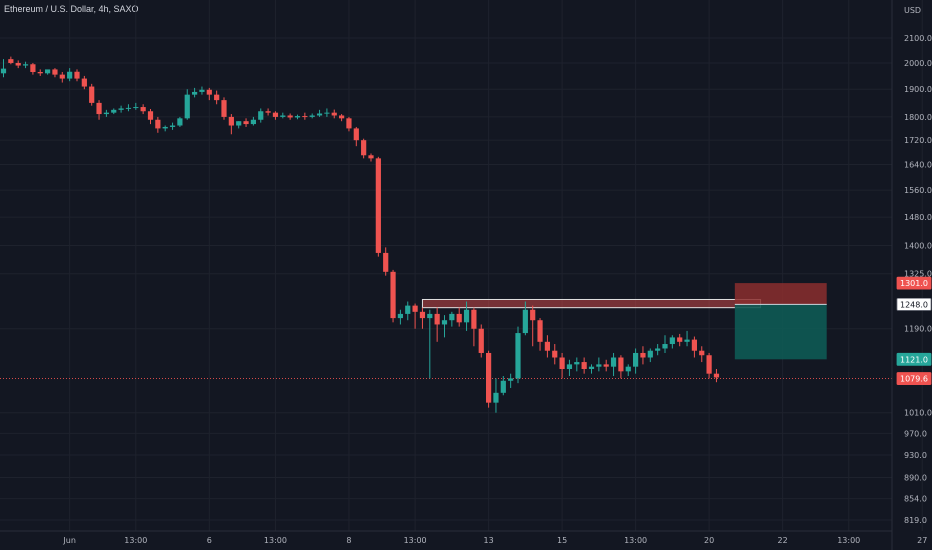 The image size is (932, 550). What do you see at coordinates (915, 477) in the screenshot?
I see `price-tick-label: 890.0` at bounding box center [915, 477].